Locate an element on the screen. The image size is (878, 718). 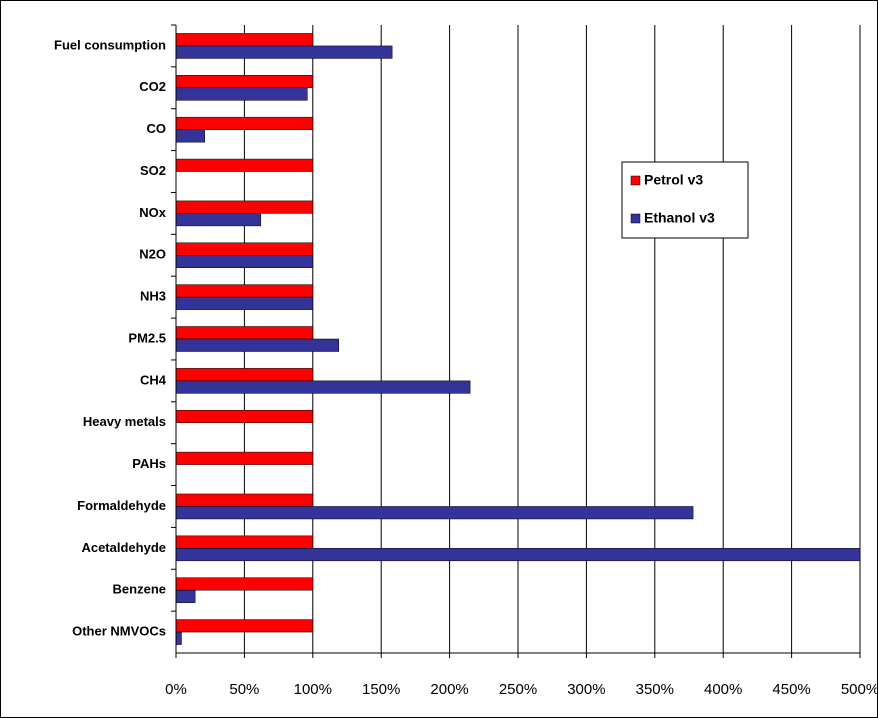
x-tick-label: 200% is located at coordinates (449, 689).